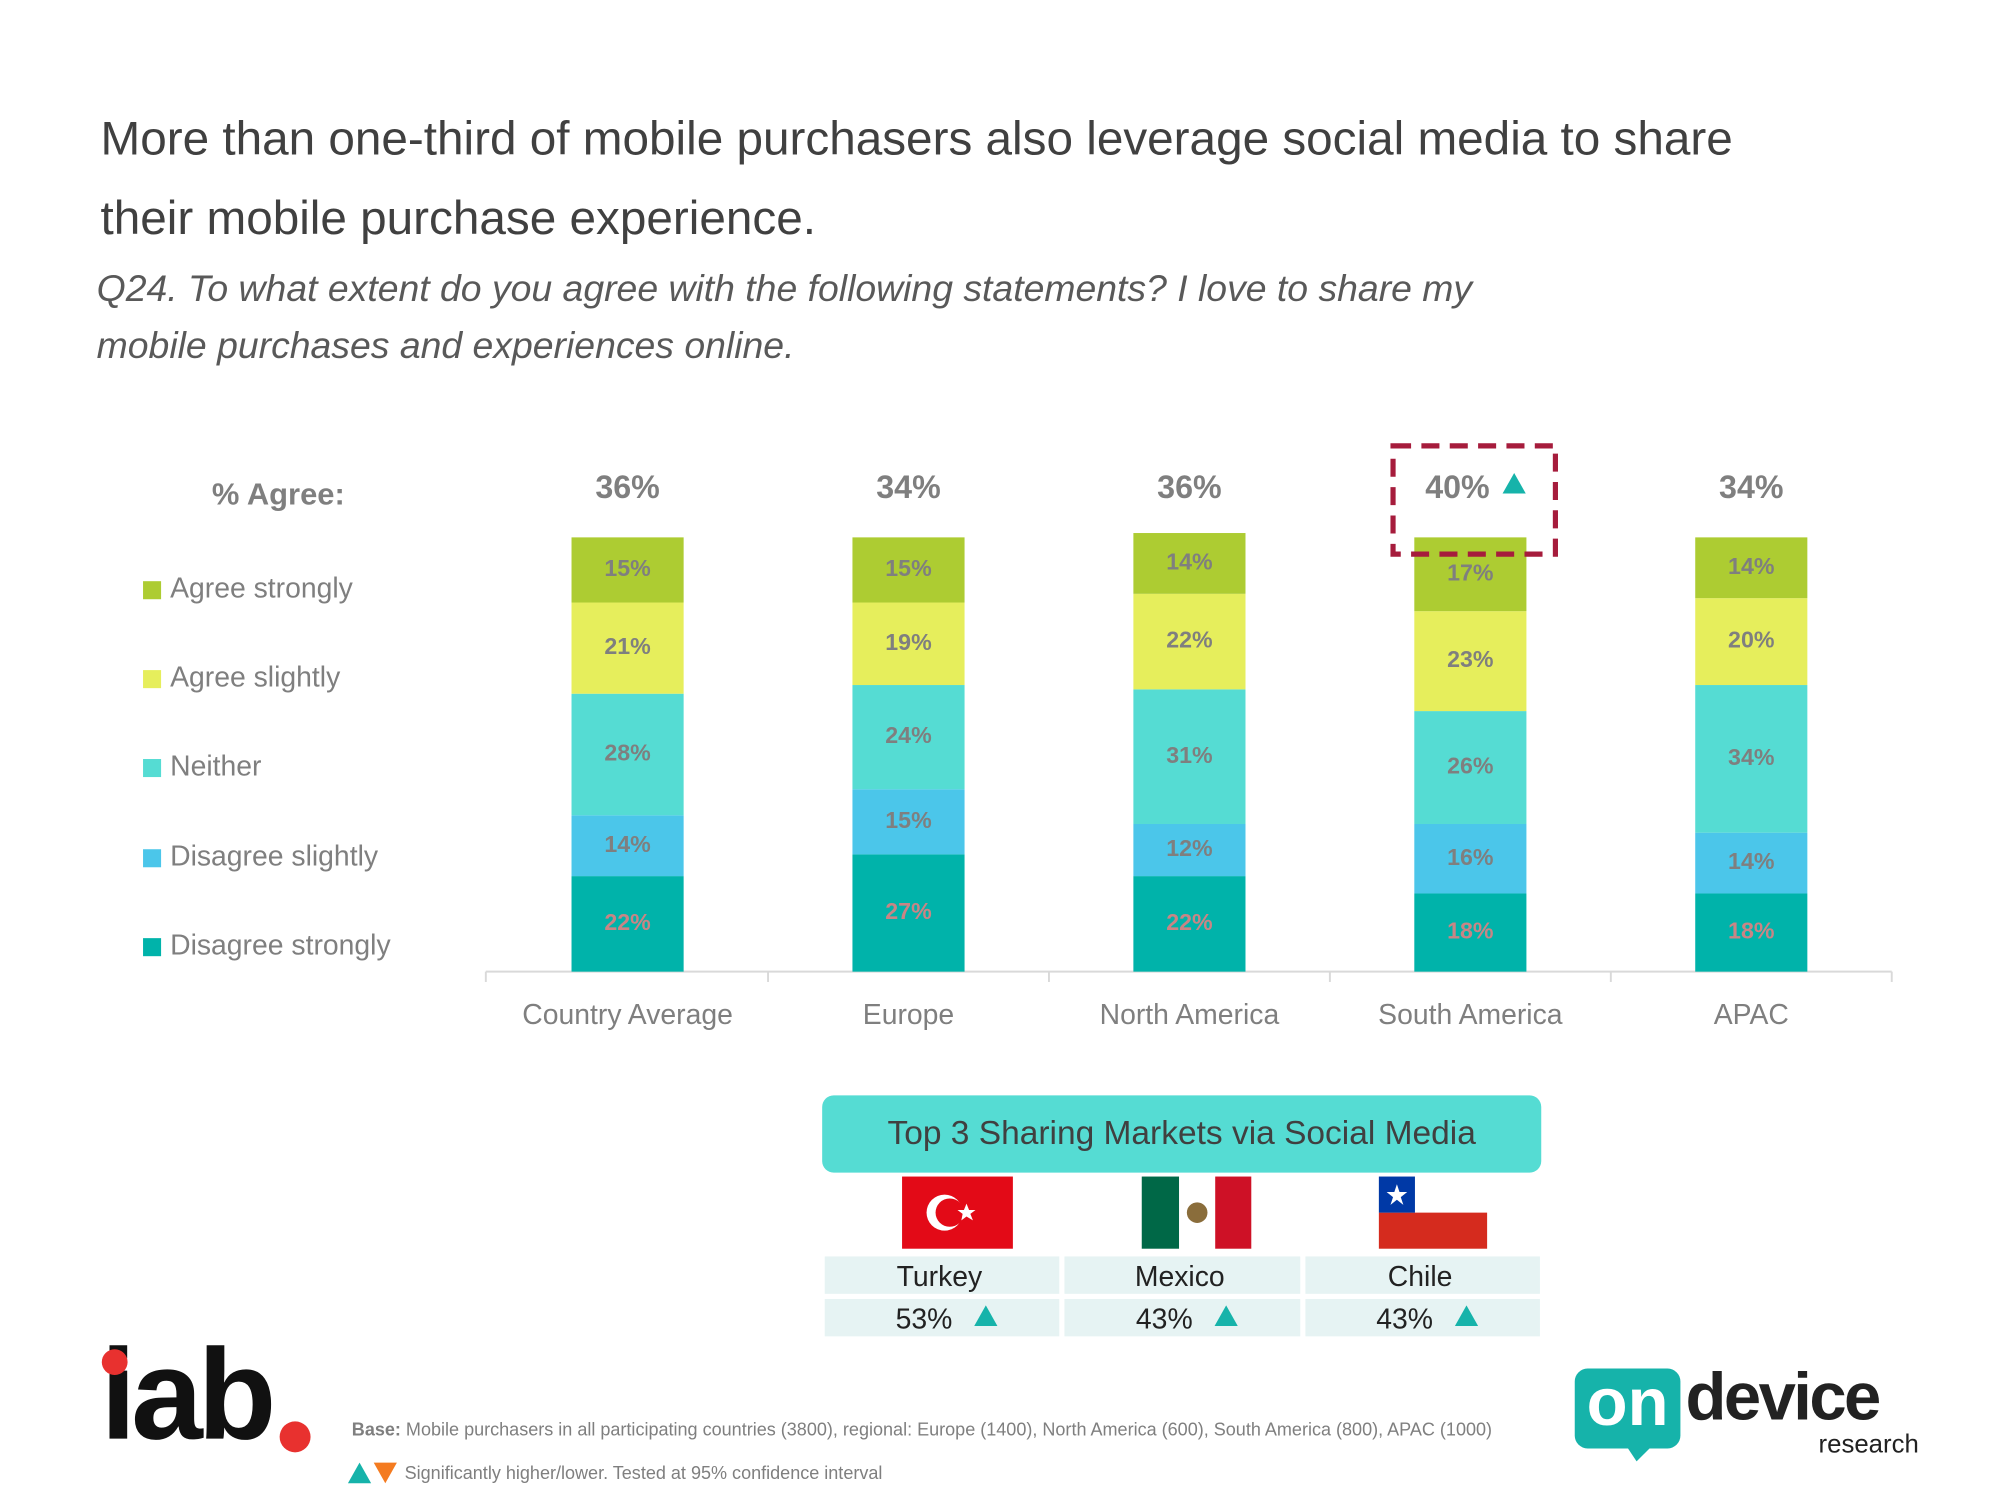 The image size is (2000, 1500). Describe the element at coordinates (908, 1015) in the screenshot. I see `x-tick-label: Europe` at that location.